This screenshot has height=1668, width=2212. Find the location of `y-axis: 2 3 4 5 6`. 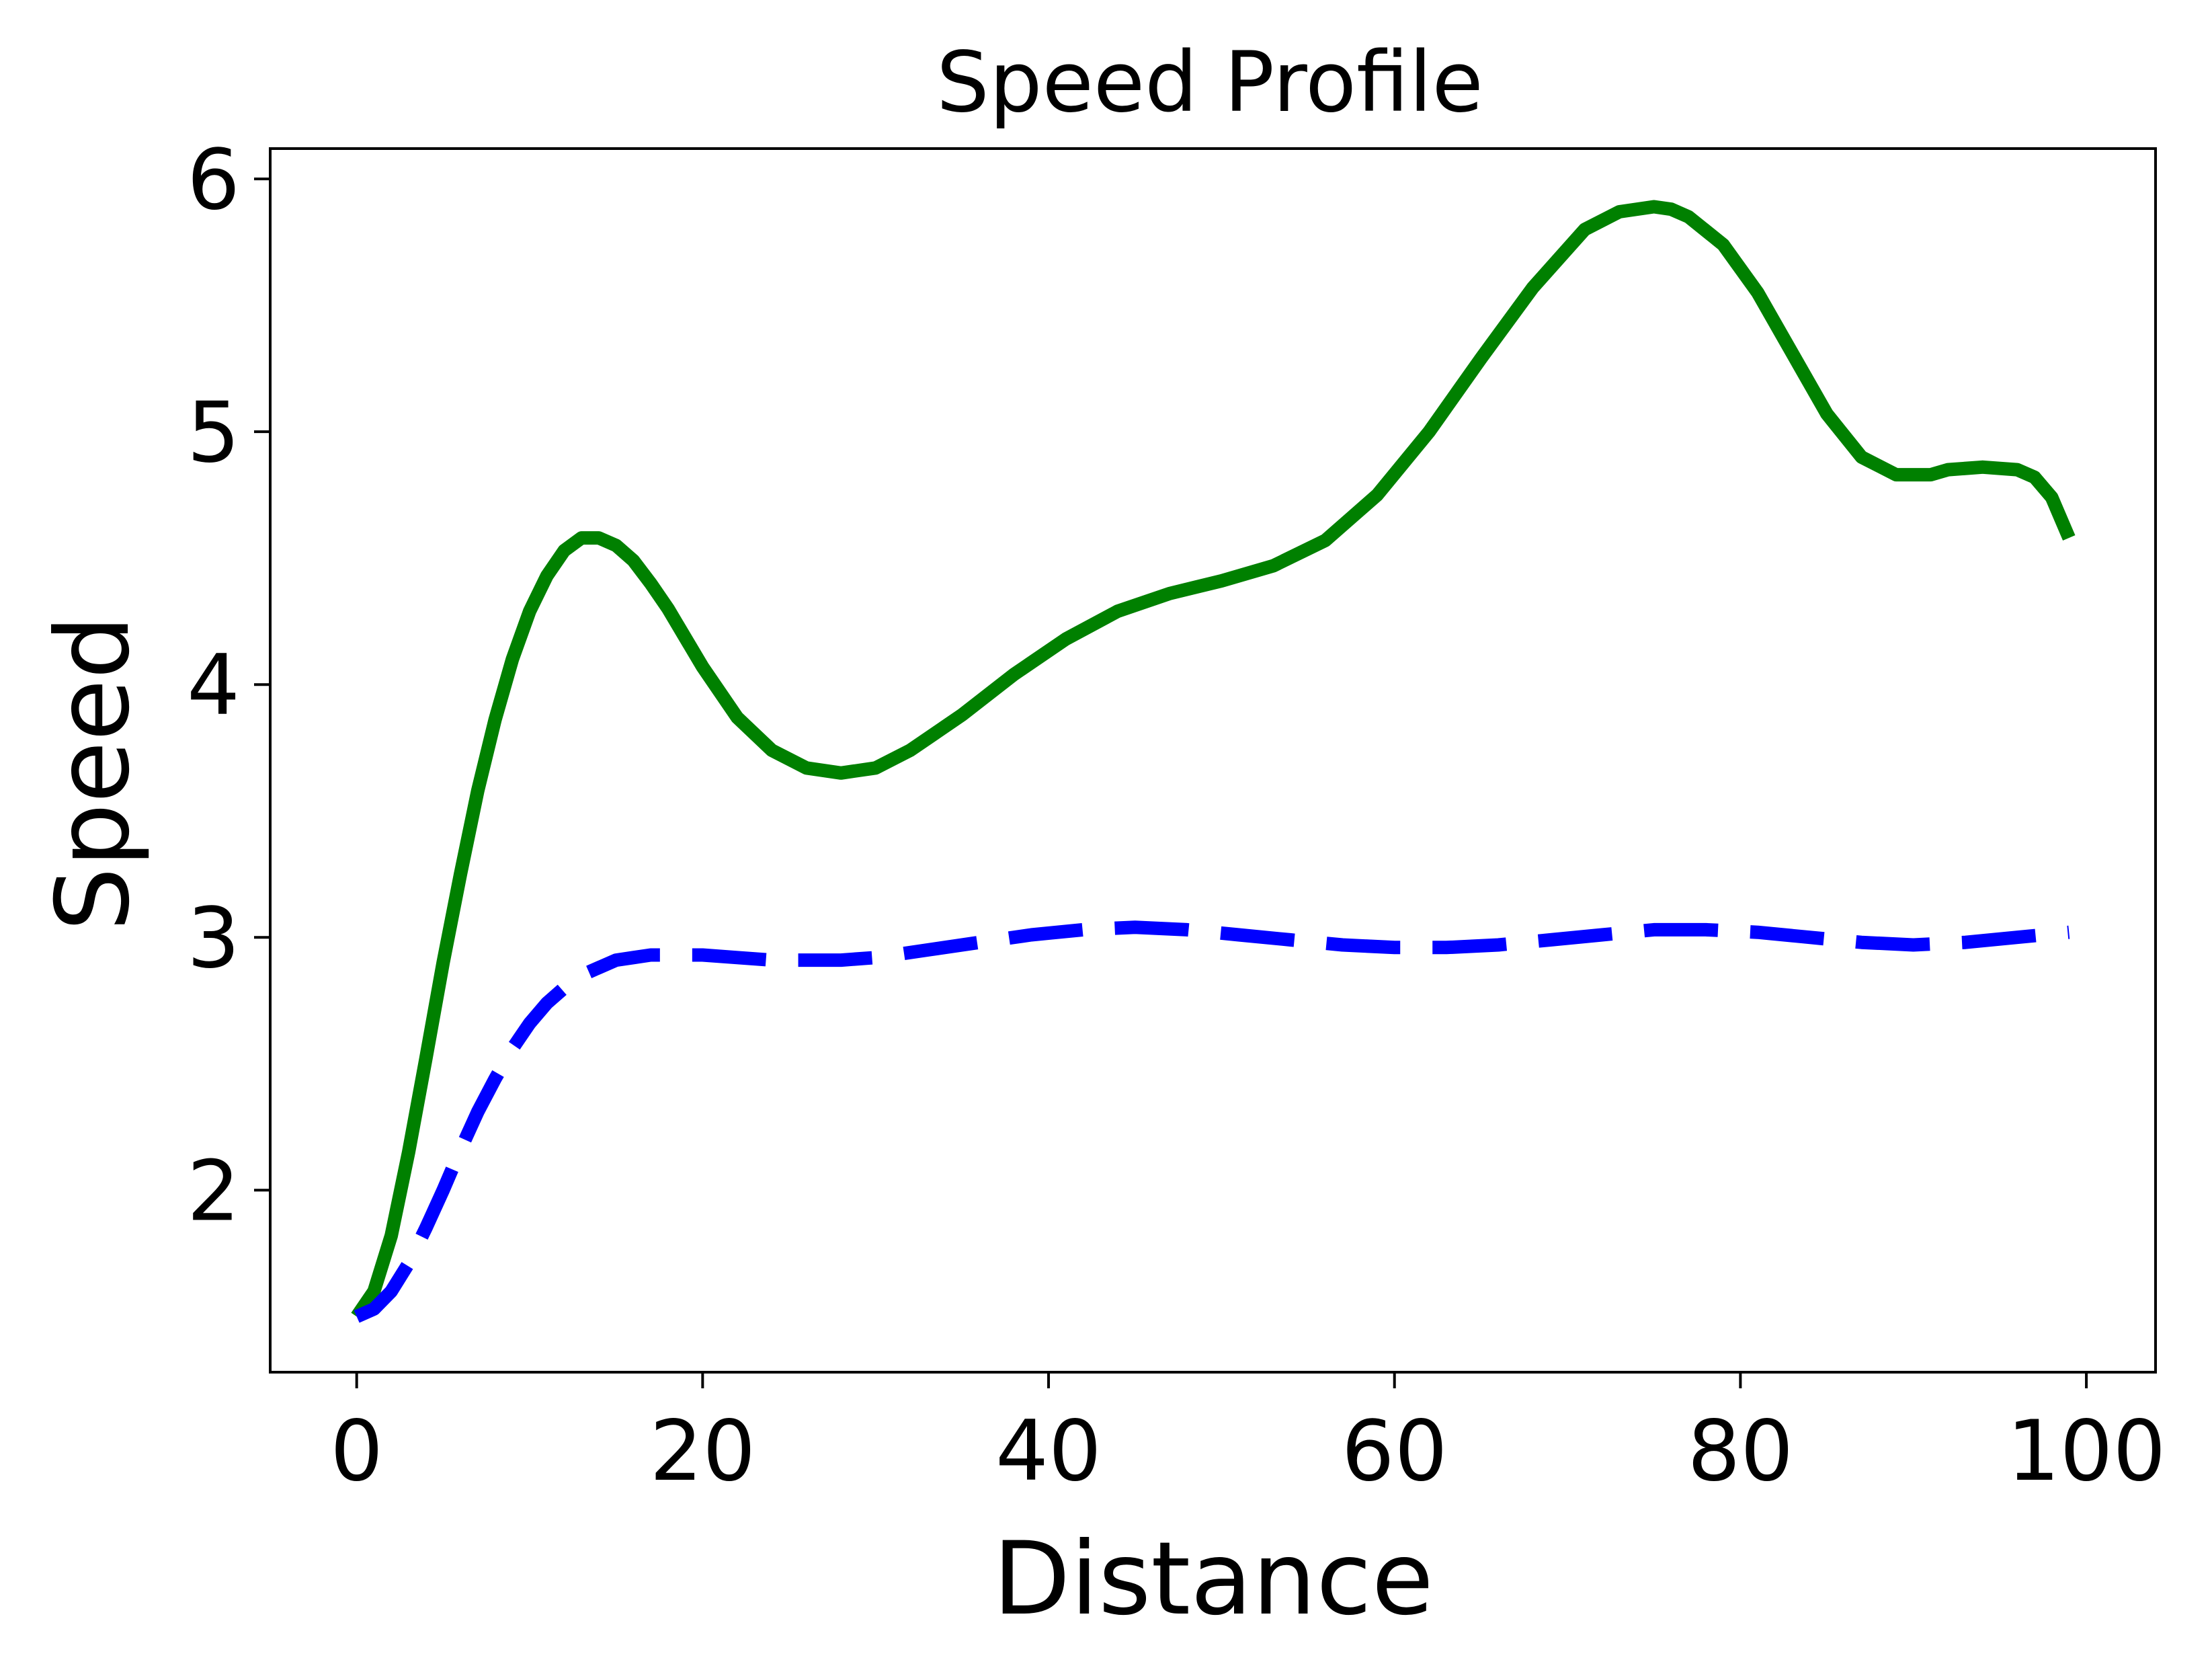

y-axis: 2 3 4 5 6 is located at coordinates (228, 686).